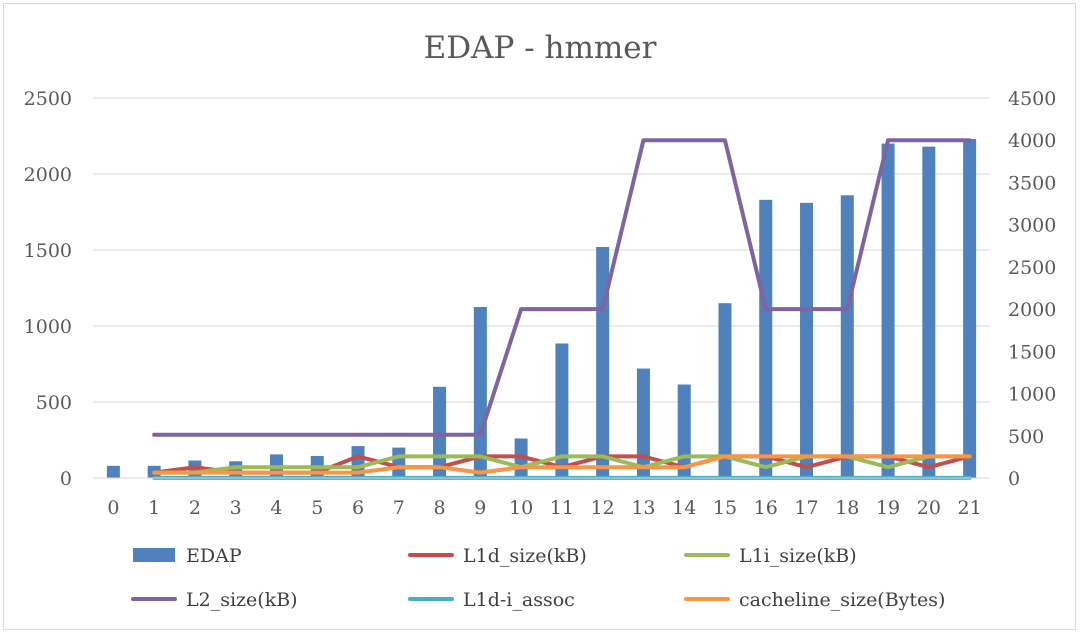 This screenshot has width=1081, height=635. What do you see at coordinates (113, 508) in the screenshot?
I see `x-tick-label: 0` at bounding box center [113, 508].